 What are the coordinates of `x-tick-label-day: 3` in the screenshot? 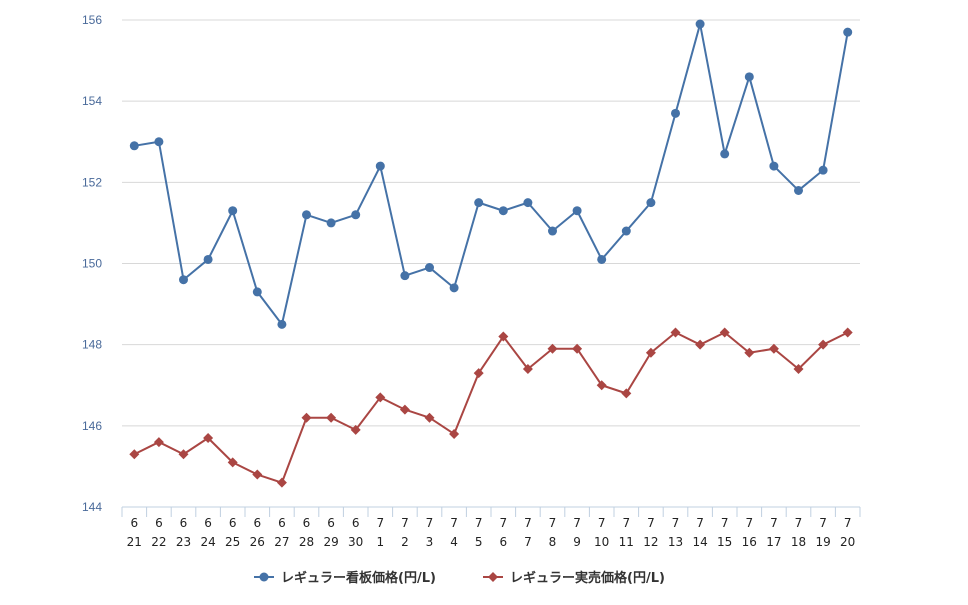 It's located at (430, 542).